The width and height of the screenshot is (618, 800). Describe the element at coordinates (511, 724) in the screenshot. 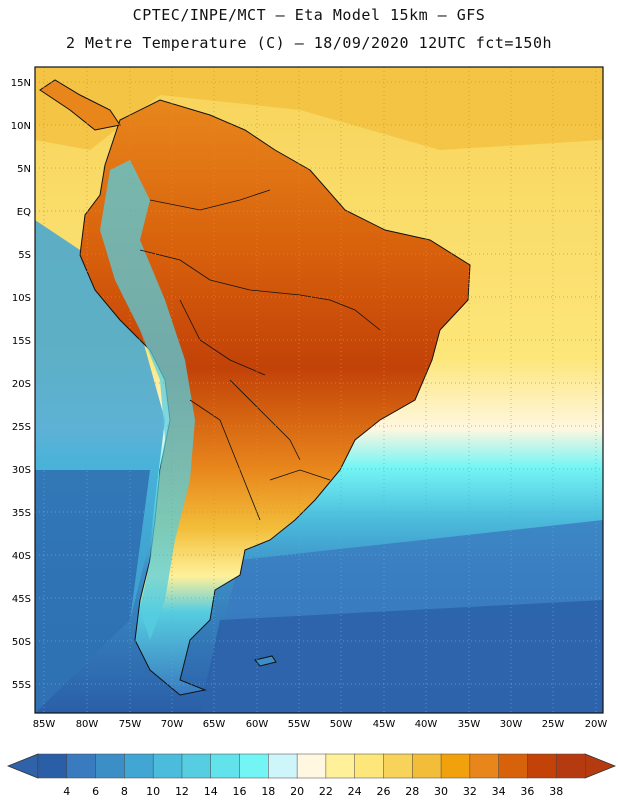

I see `lon-label: 30W` at that location.